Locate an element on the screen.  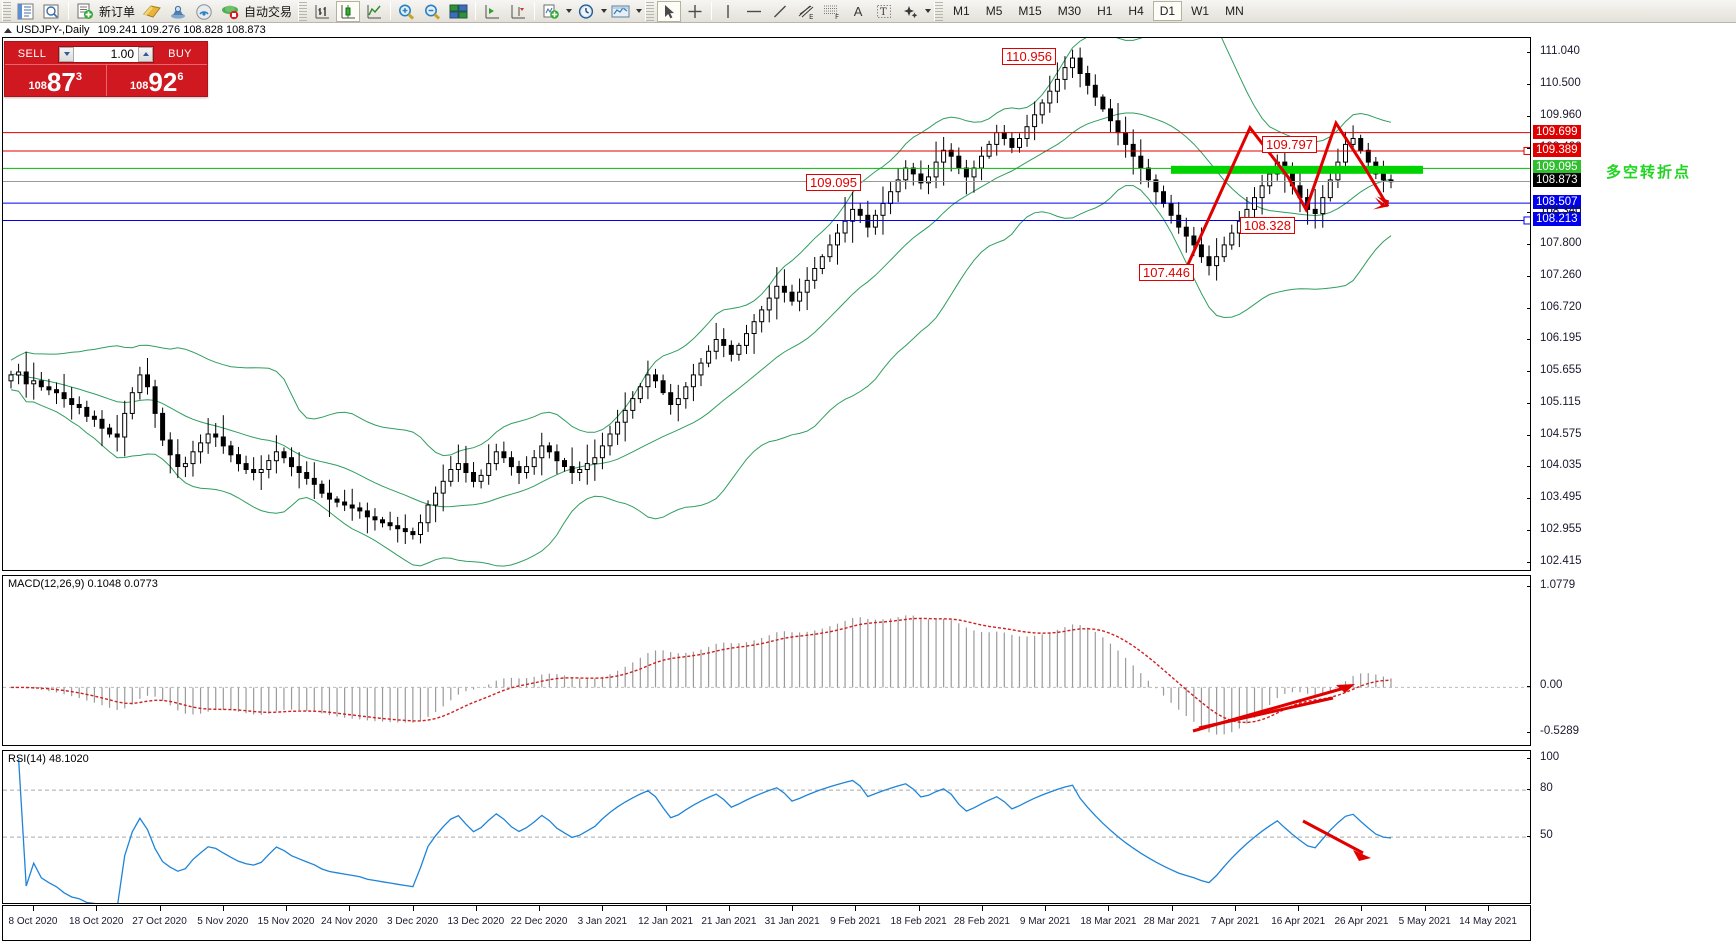
rsi-axis-scale: 100 80 50 is located at coordinates (1631, 827).